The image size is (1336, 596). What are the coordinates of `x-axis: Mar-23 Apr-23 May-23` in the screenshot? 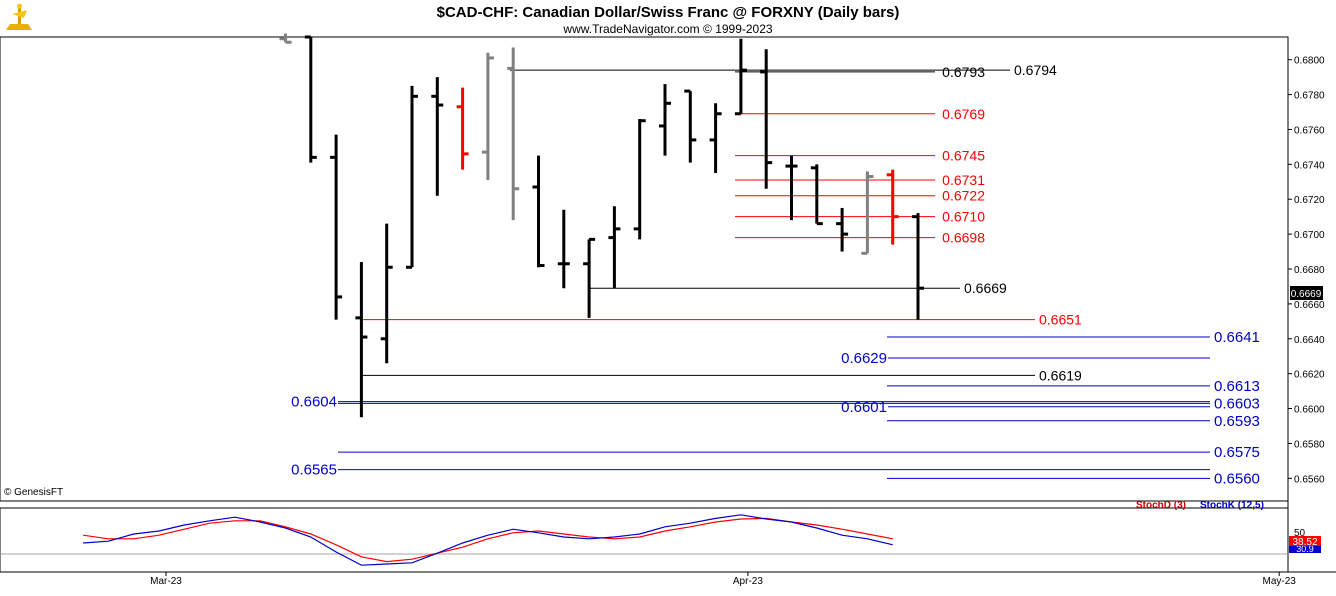 It's located at (723, 579).